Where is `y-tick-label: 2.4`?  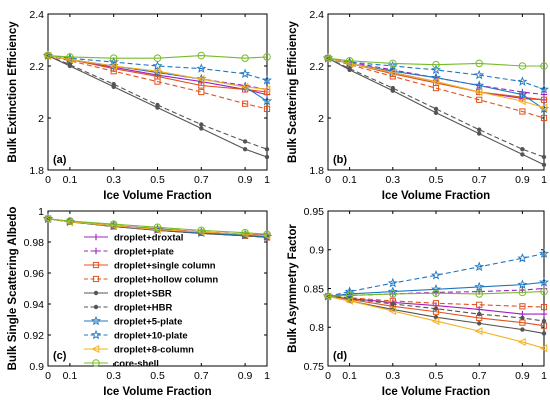 y-tick-label: 2.4 is located at coordinates (36, 15).